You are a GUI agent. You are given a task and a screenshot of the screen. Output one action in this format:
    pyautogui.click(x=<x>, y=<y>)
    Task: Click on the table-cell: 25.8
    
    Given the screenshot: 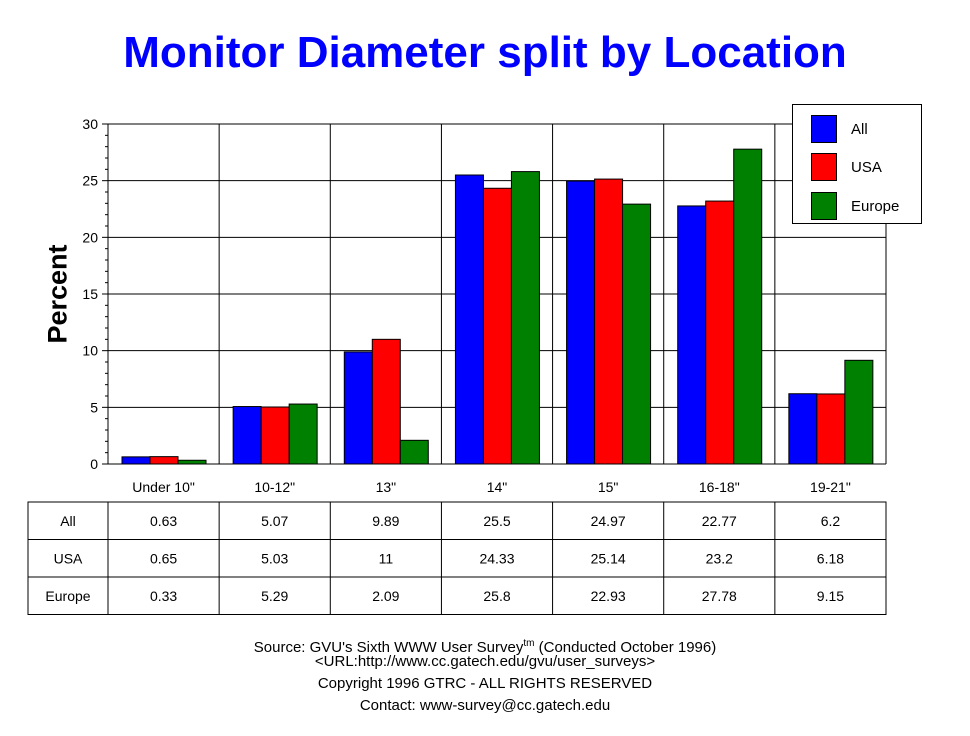 What is the action you would take?
    pyautogui.click(x=496, y=596)
    